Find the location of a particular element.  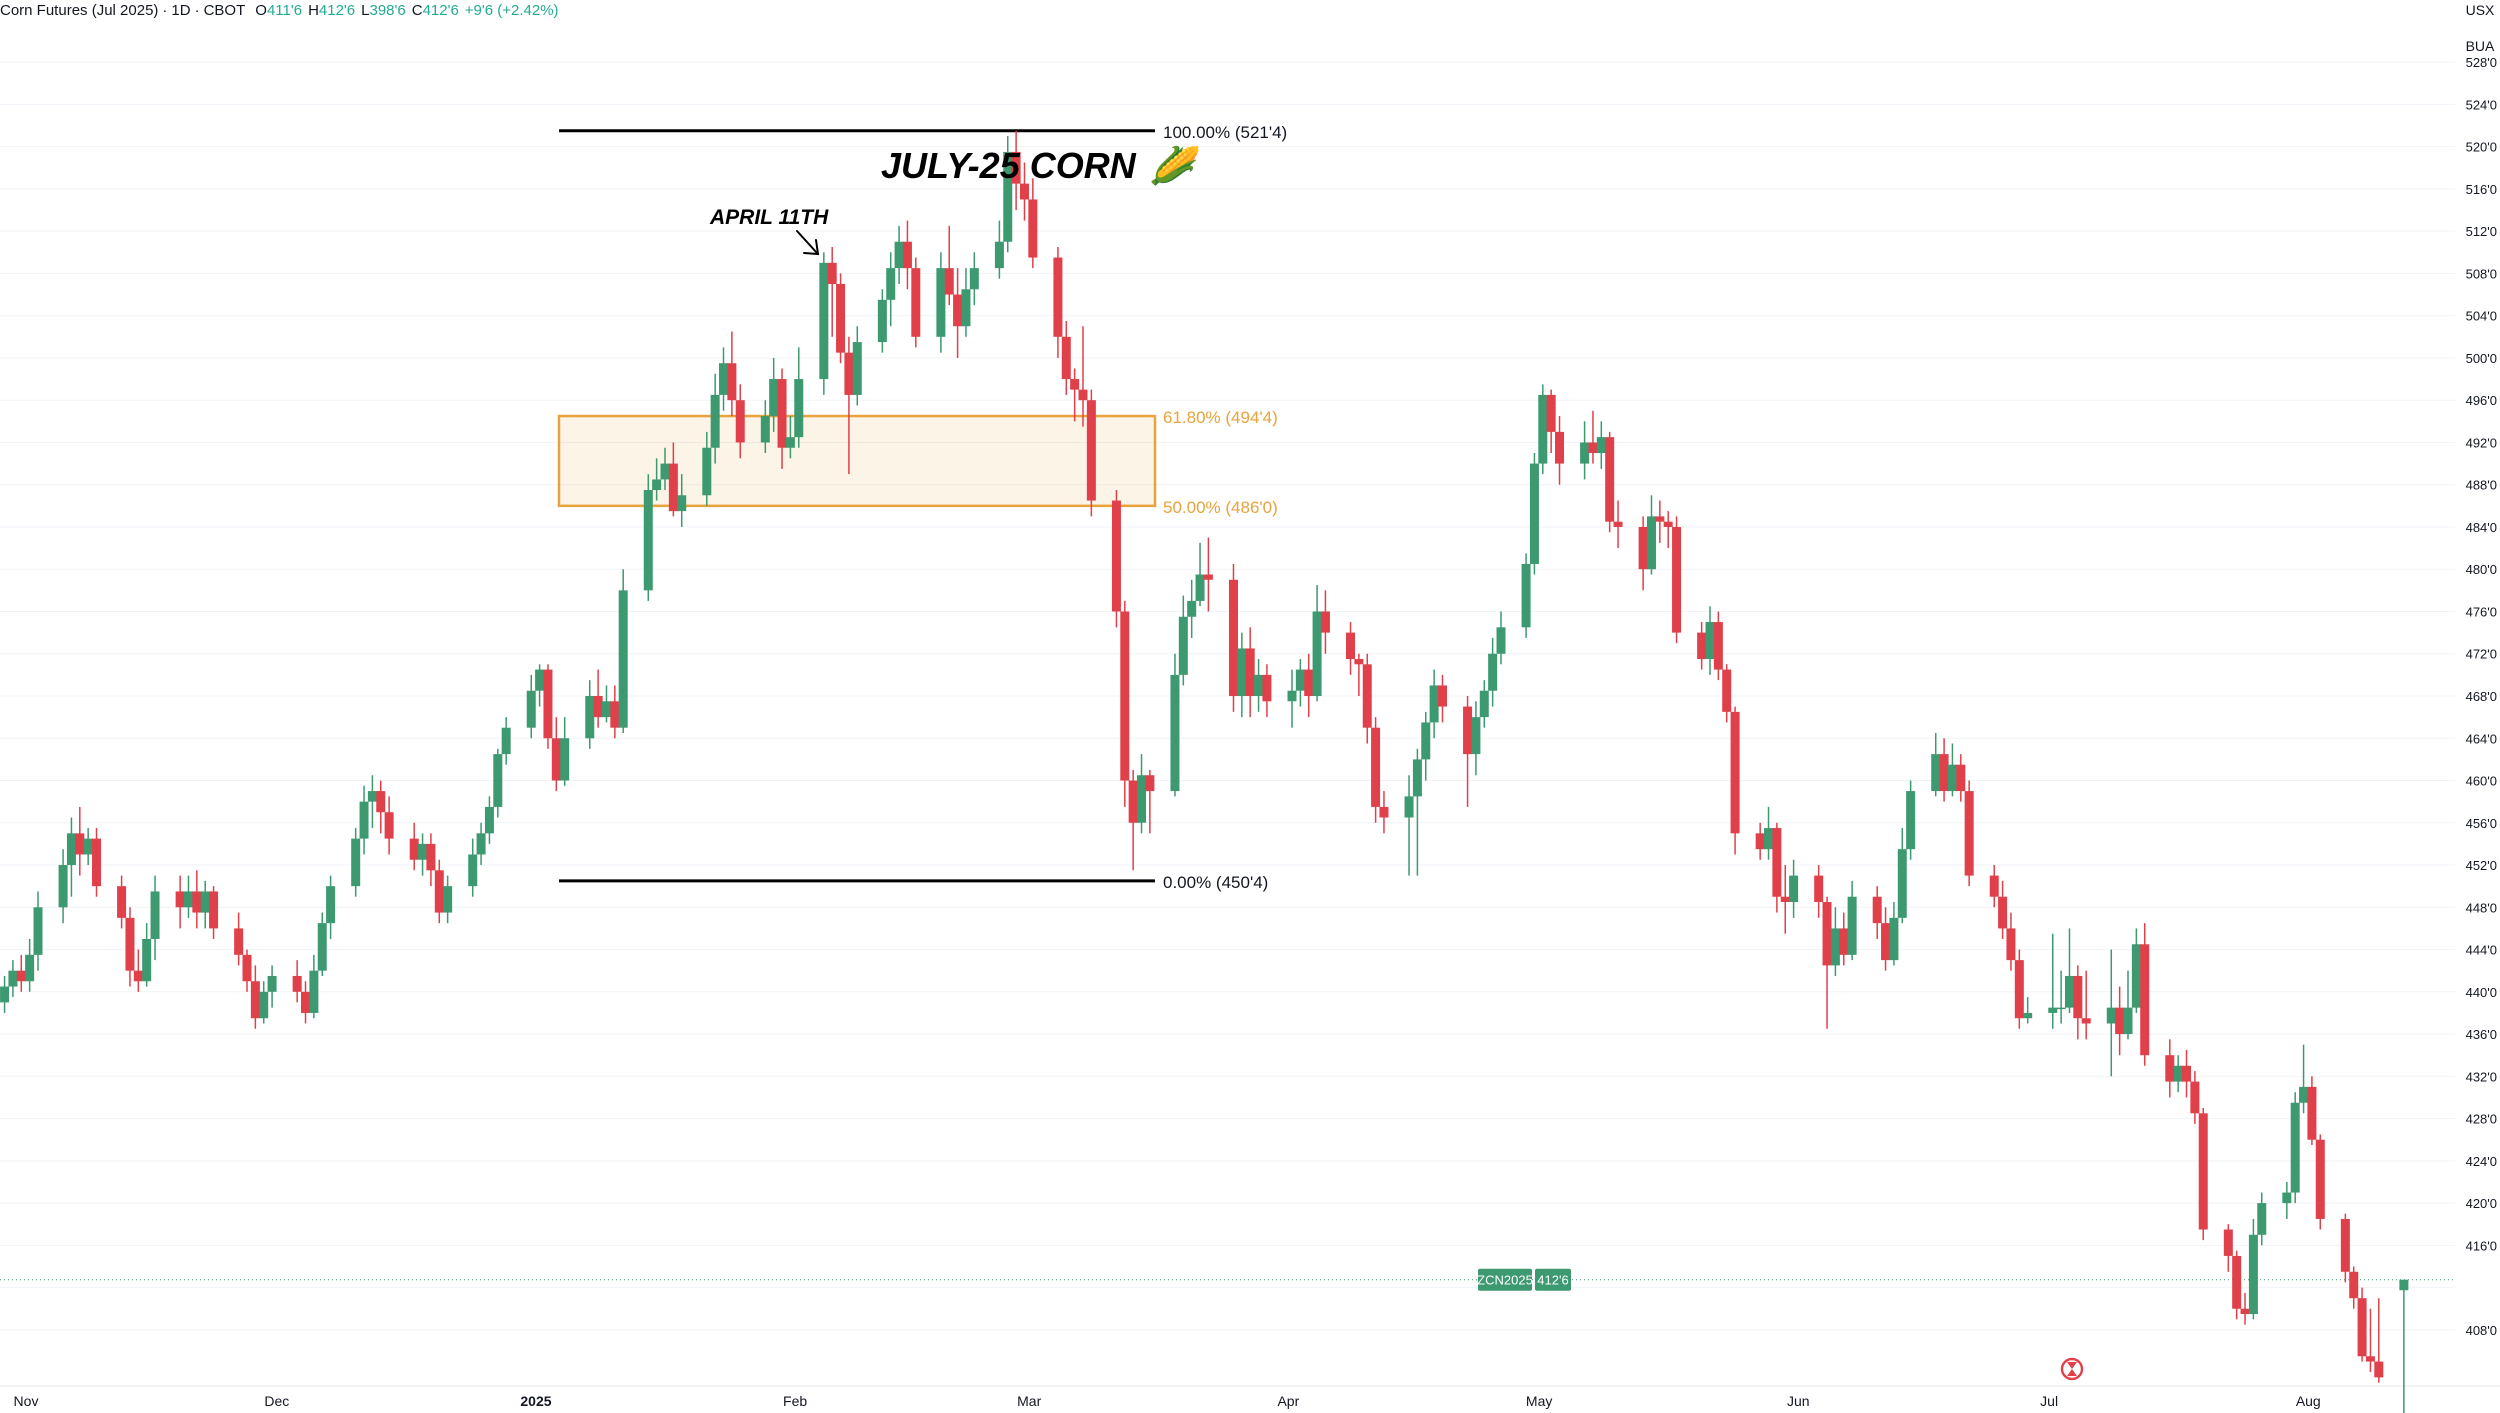

hourglass-icon is located at coordinates (2072, 1369).